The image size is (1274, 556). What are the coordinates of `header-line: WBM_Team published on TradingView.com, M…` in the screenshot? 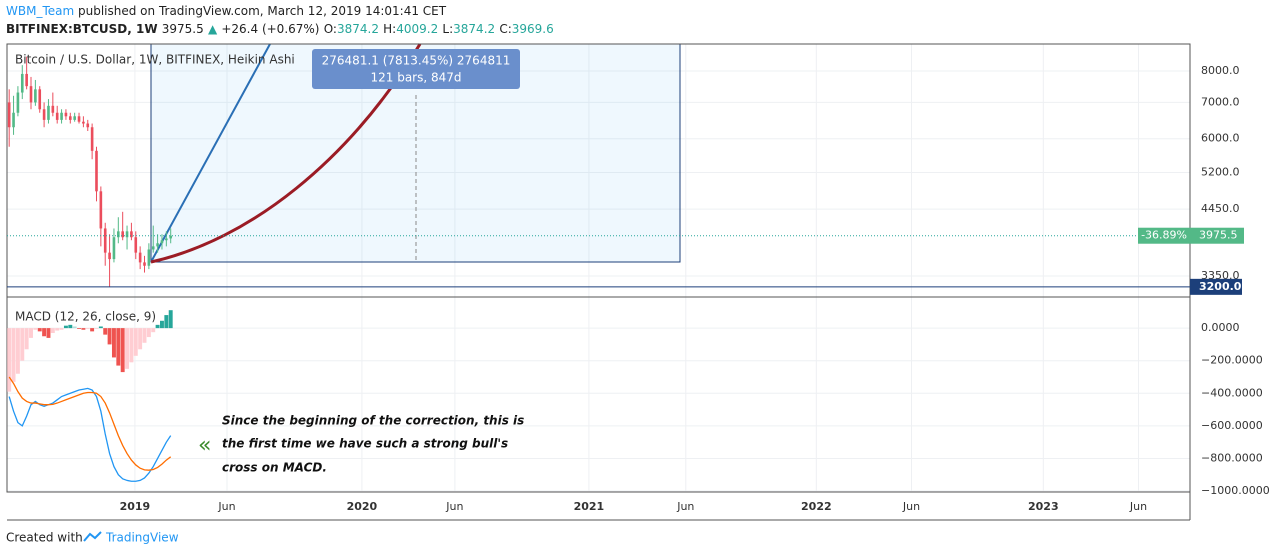 It's located at (226, 11).